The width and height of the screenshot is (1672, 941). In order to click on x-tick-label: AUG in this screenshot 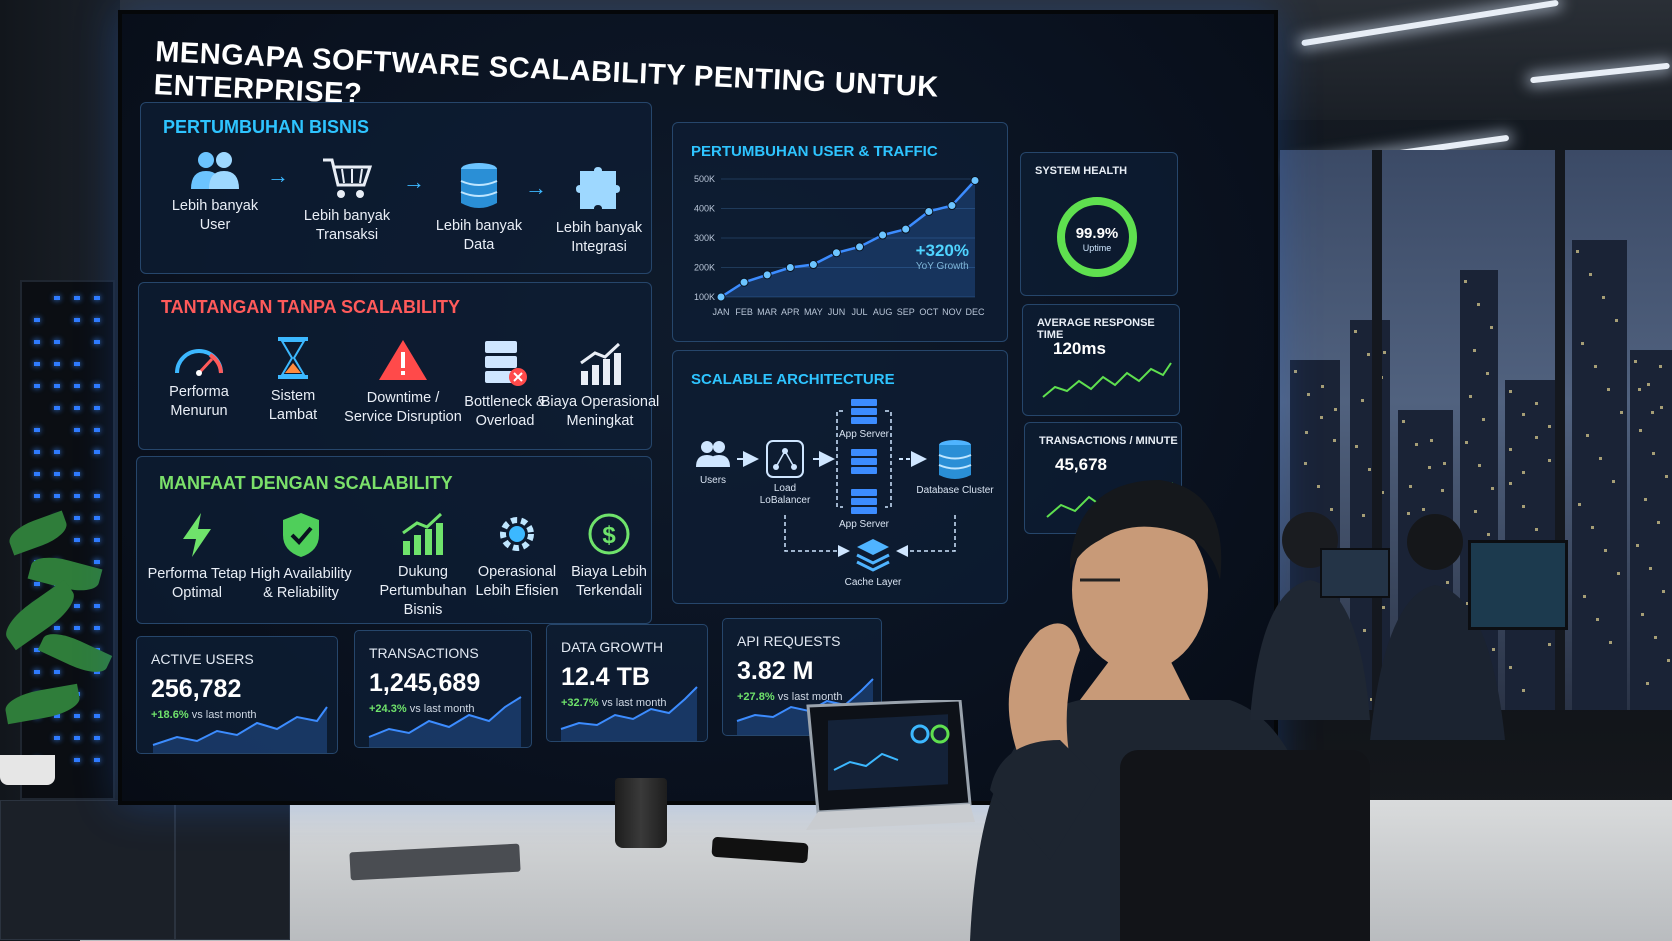, I will do `click(883, 312)`.